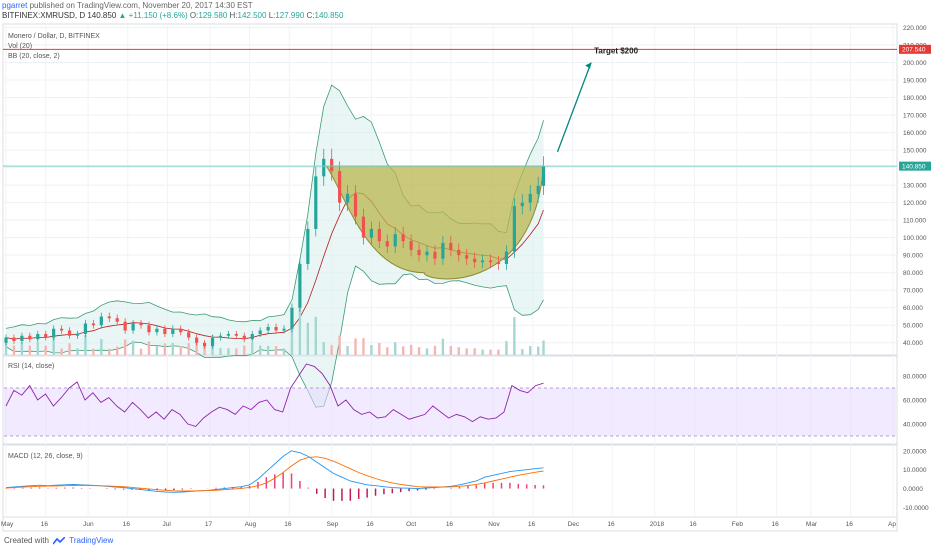  What do you see at coordinates (574, 107) in the screenshot?
I see `target-arrow` at bounding box center [574, 107].